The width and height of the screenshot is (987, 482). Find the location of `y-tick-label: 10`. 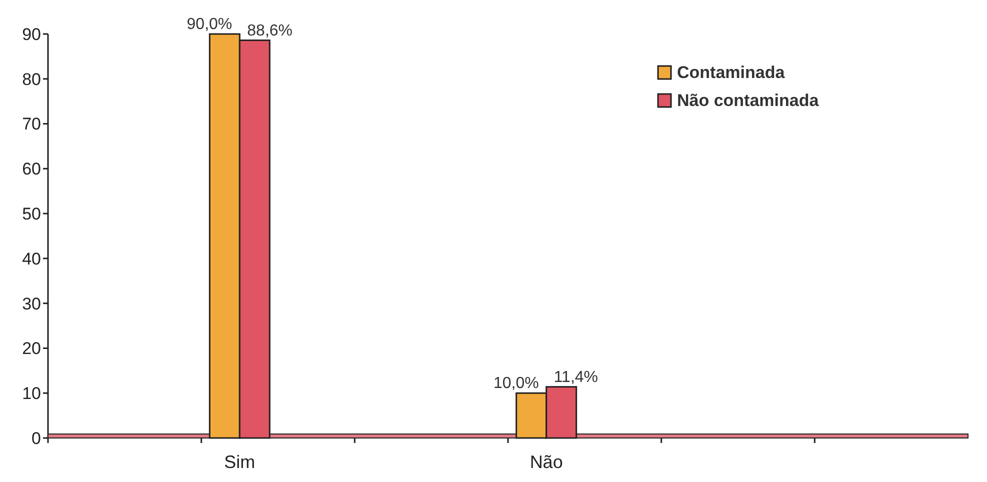

y-tick-label: 10 is located at coordinates (31, 394).